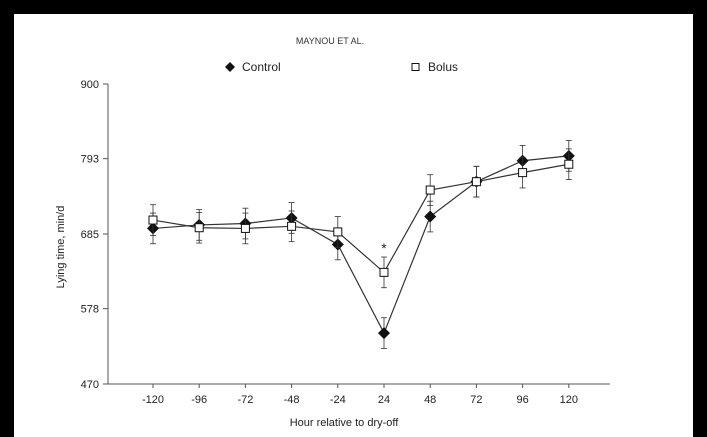 The width and height of the screenshot is (707, 437). What do you see at coordinates (61, 247) in the screenshot?
I see `y-axis-label: Lying time, min/d` at bounding box center [61, 247].